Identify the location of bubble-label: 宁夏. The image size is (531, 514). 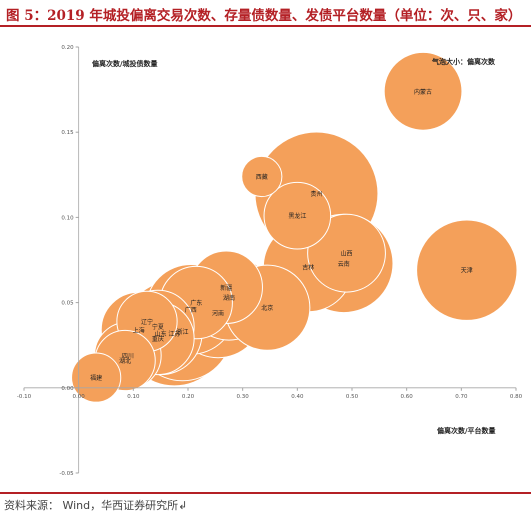
(158, 327).